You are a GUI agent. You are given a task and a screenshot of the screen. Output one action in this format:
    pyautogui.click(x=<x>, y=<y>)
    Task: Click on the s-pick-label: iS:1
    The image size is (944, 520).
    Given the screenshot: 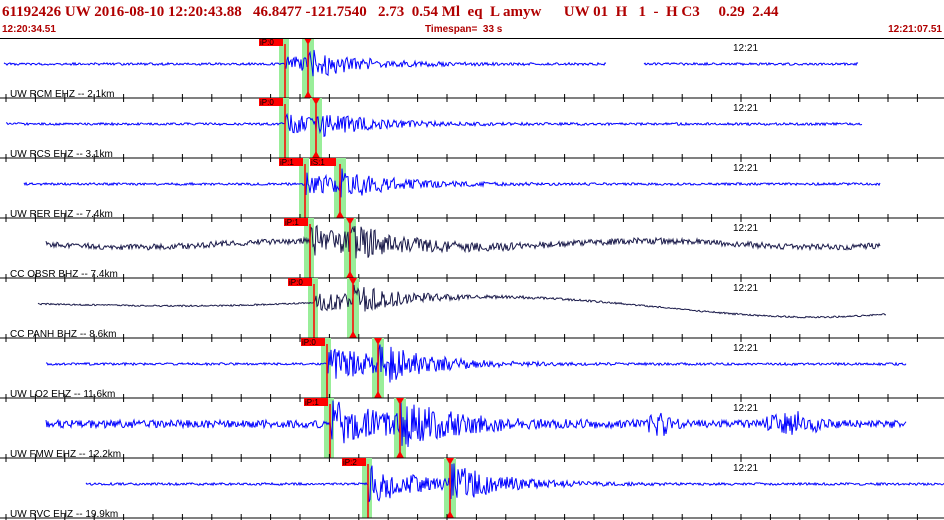 What is the action you would take?
    pyautogui.click(x=318, y=162)
    